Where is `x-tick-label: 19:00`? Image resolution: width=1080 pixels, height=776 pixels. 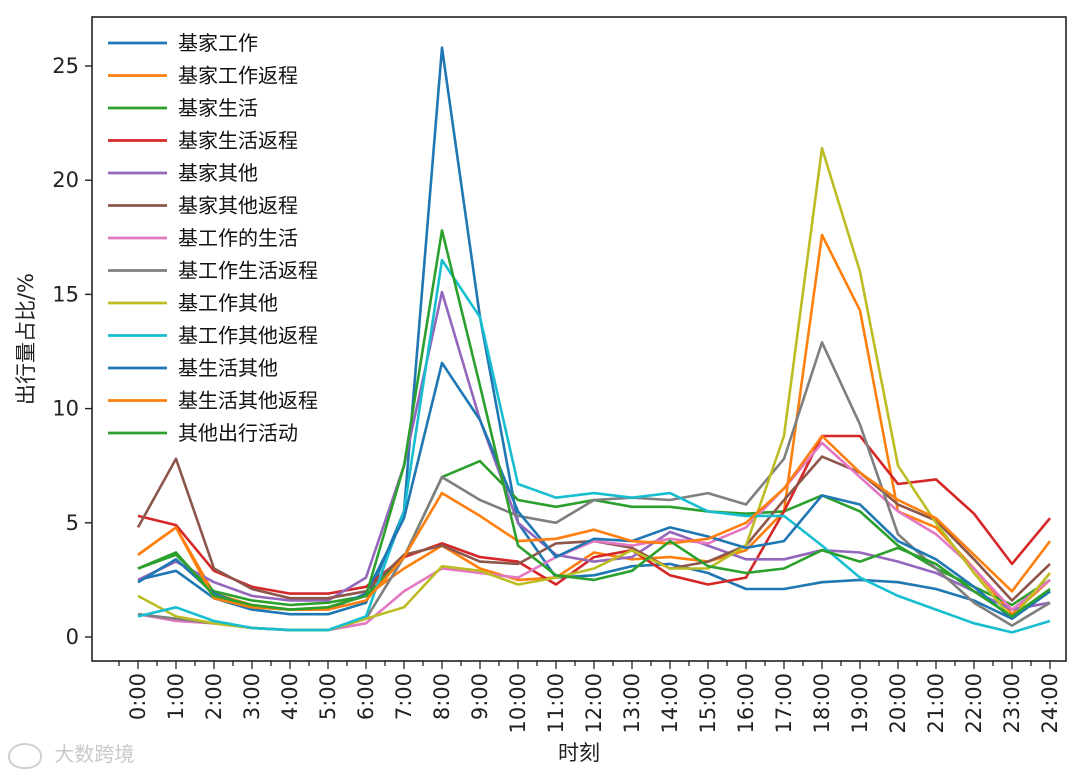 x-tick-label: 19:00 is located at coordinates (860, 703).